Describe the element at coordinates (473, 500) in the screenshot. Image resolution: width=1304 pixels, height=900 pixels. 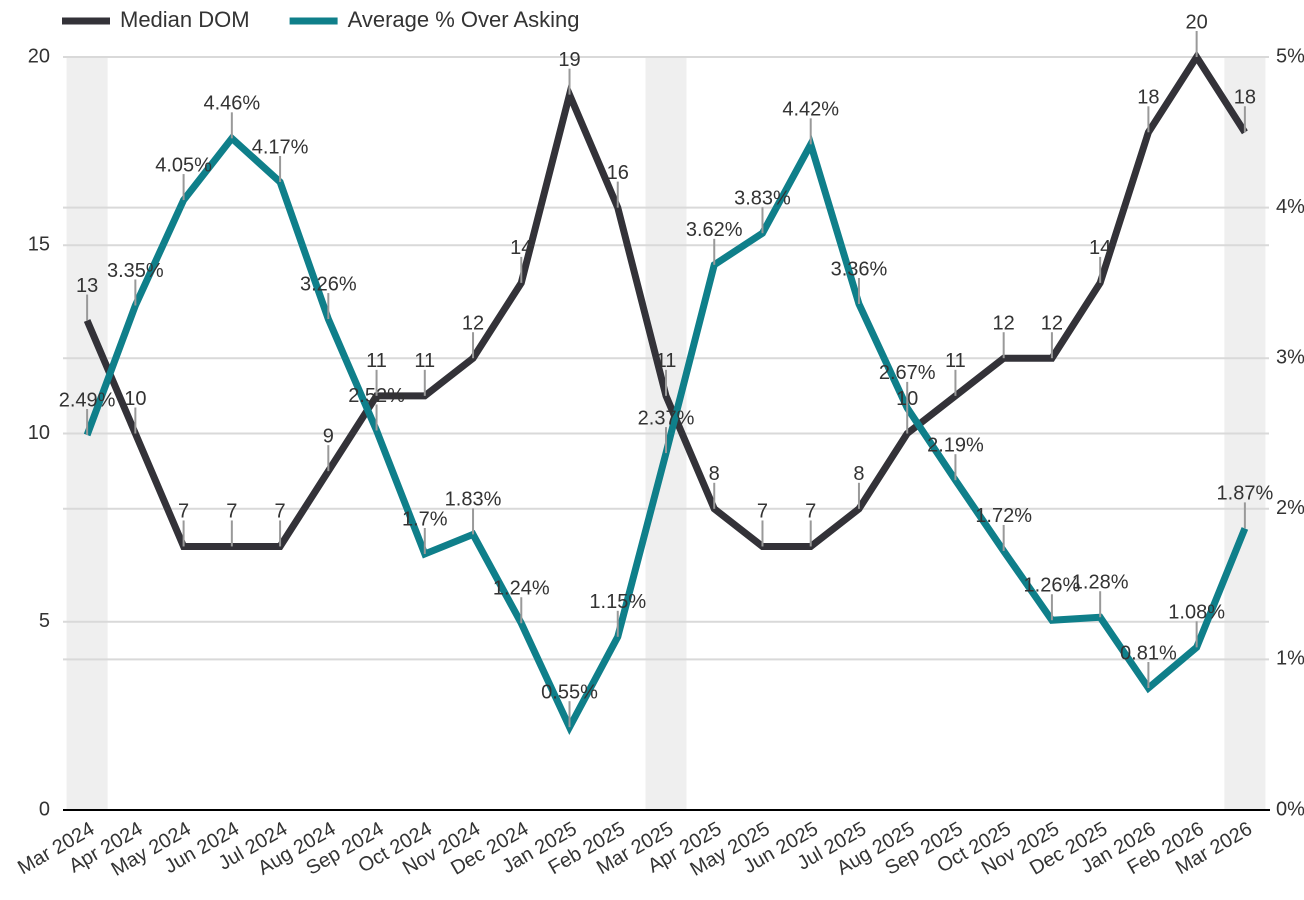
I see `data-label: 1.83%` at that location.